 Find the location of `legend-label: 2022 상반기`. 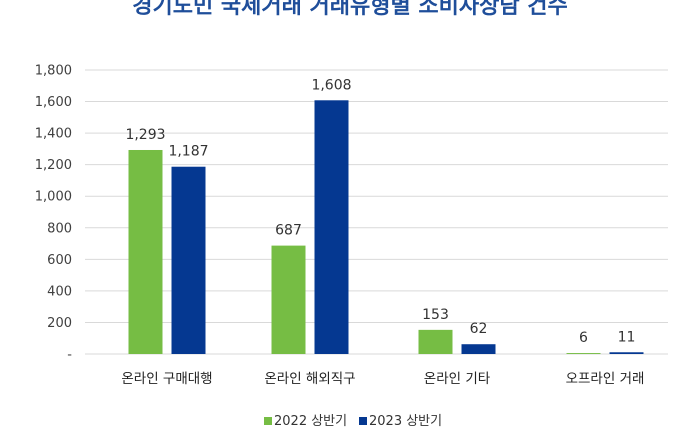

legend-label: 2022 상반기 is located at coordinates (310, 421).